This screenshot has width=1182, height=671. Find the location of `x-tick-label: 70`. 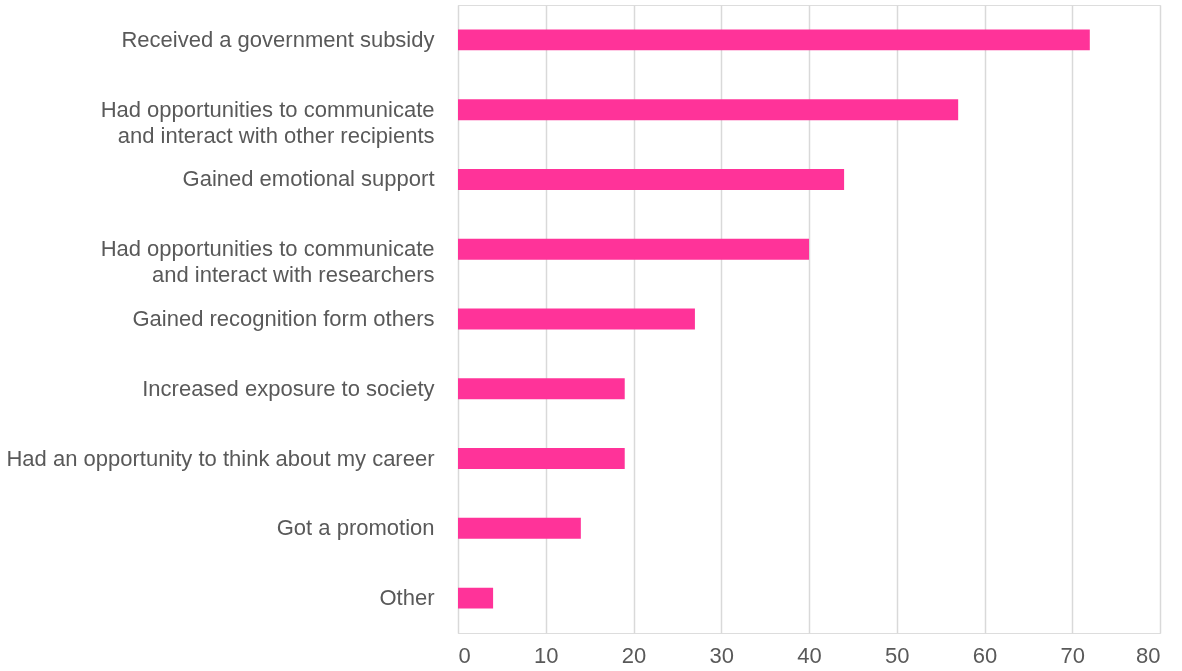

x-tick-label: 70 is located at coordinates (1072, 655).